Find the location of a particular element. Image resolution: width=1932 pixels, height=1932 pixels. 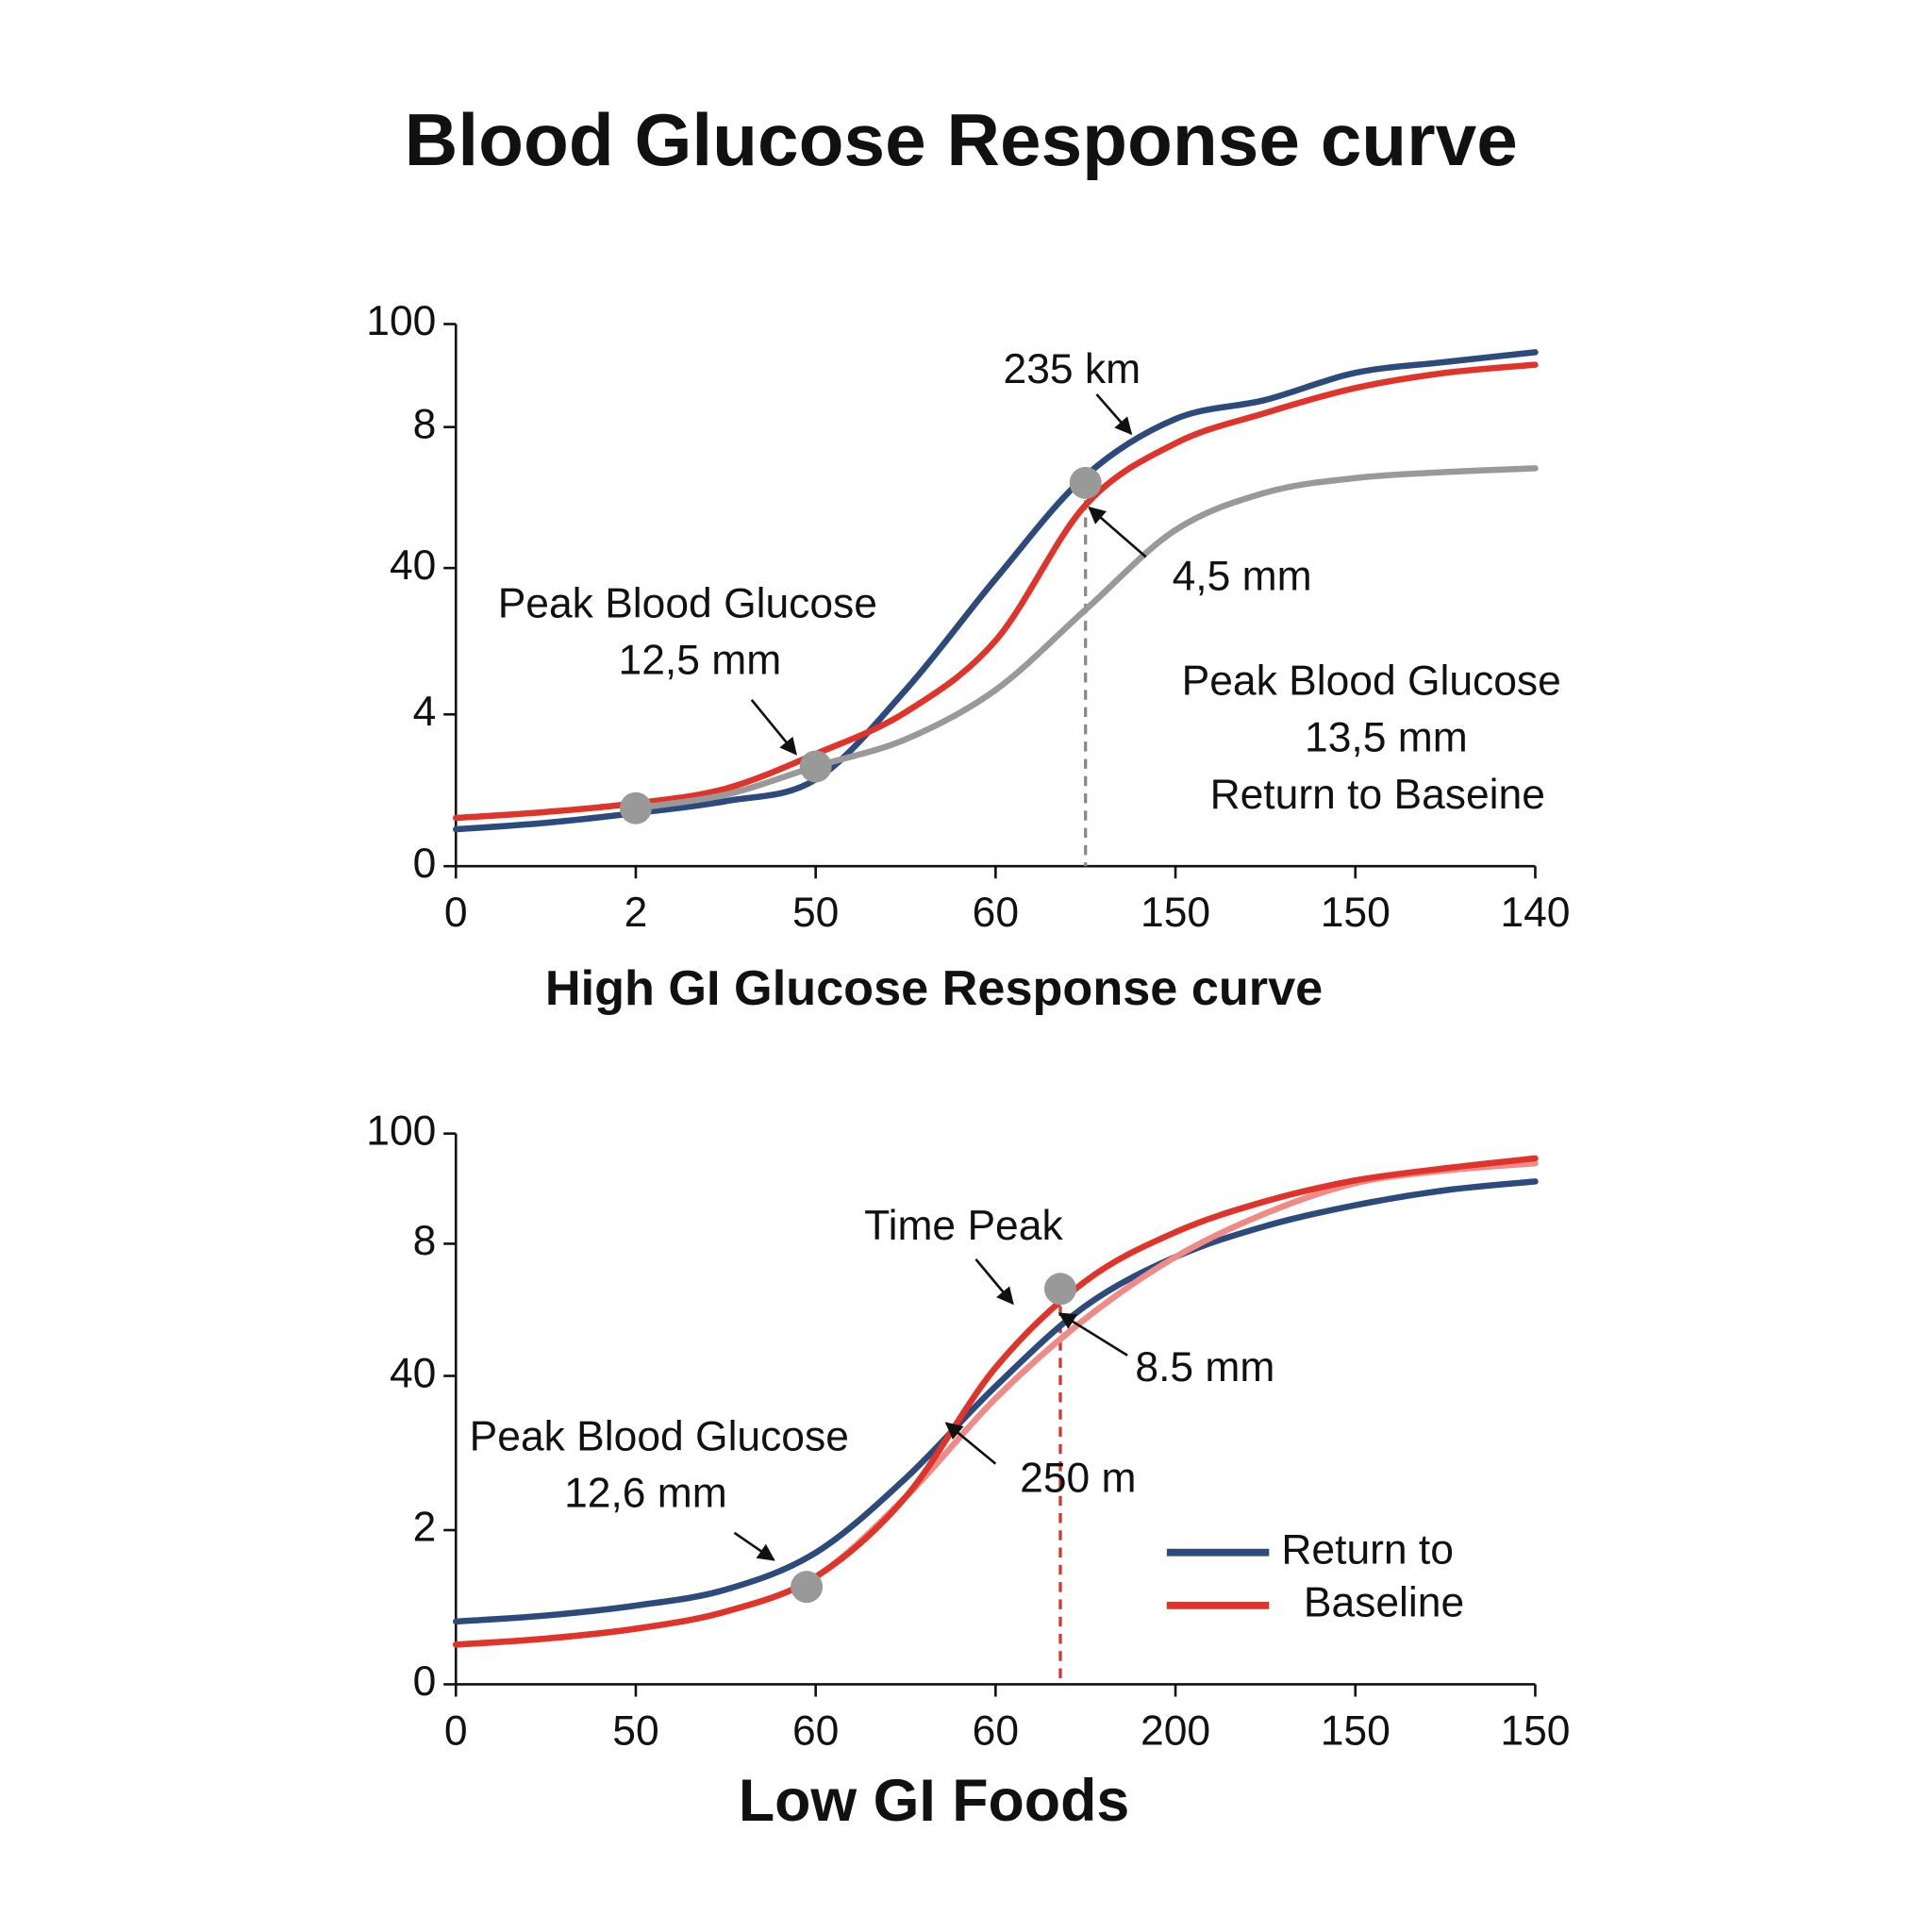

x-tick-label: 200 is located at coordinates (1175, 1731).